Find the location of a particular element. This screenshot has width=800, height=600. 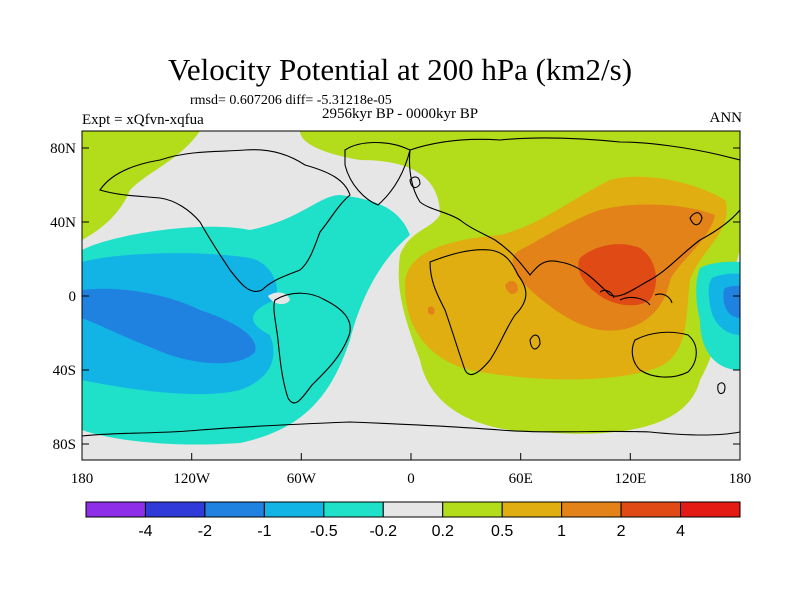

colorbar: -4 -2 -1 -0.5 -0.2 0.2 0.5 1 2 4 is located at coordinates (413, 520).